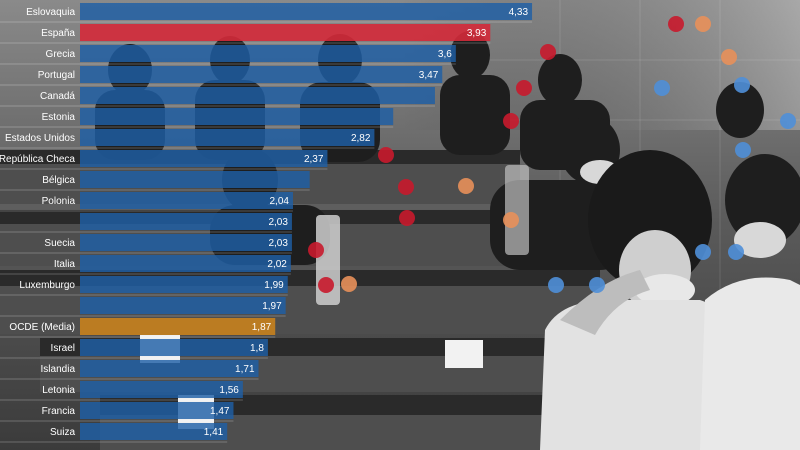 The height and width of the screenshot is (450, 800). I want to click on bar-row: Letonia 1,56, so click(121, 391).